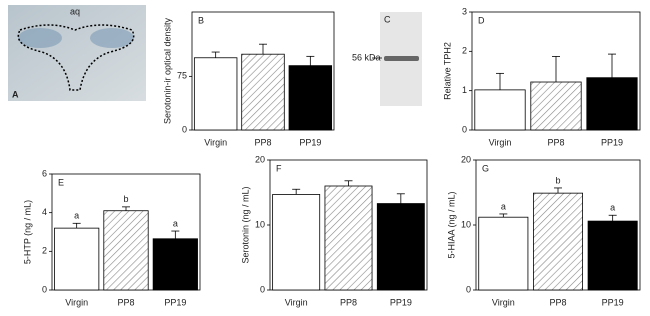  Describe the element at coordinates (464, 90) in the screenshot. I see `y-tick-label: 1` at that location.